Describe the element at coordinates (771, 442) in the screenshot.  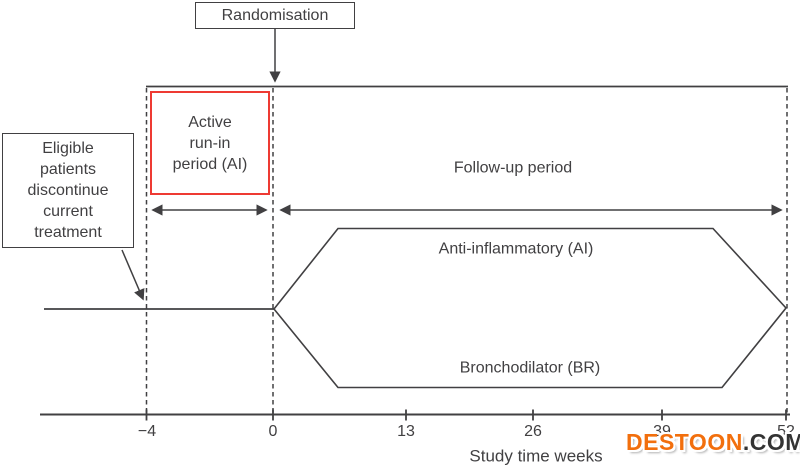
I see `watermark-secondary-text: .COM` at that location.